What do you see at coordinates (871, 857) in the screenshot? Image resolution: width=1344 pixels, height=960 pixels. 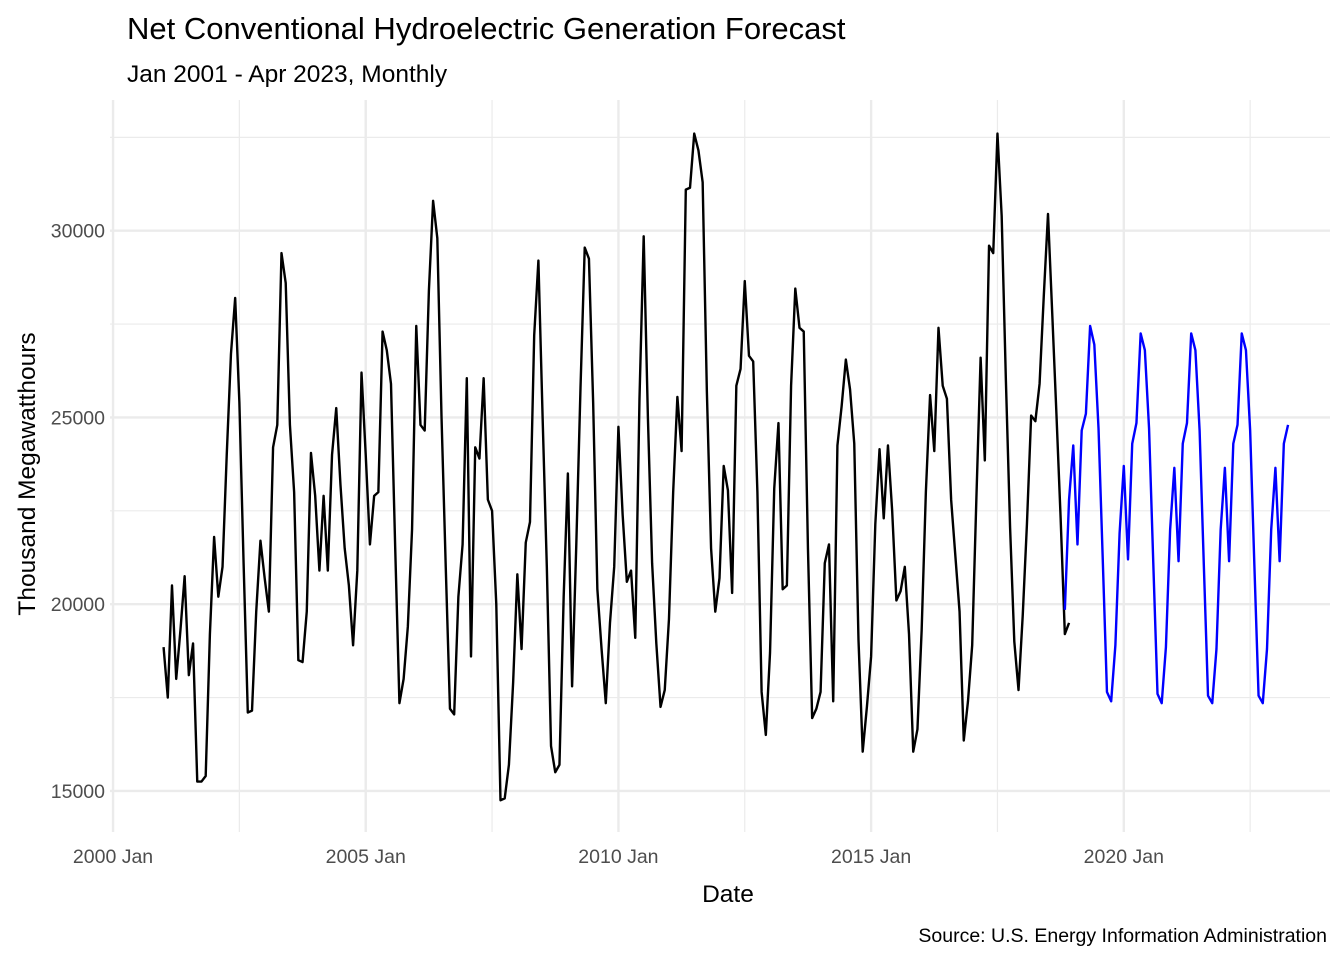 I see `x-tick-label-3: 2015 Jan` at bounding box center [871, 857].